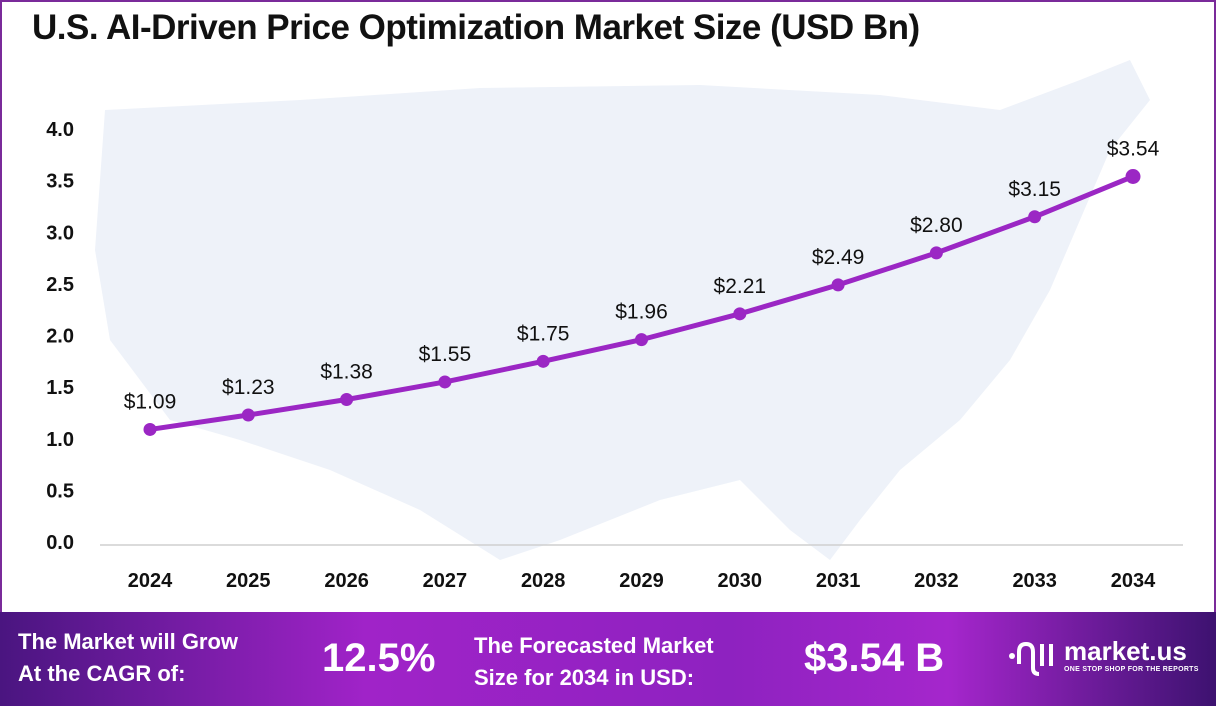  Describe the element at coordinates (1125, 651) in the screenshot. I see `brand-name: market.us` at that location.